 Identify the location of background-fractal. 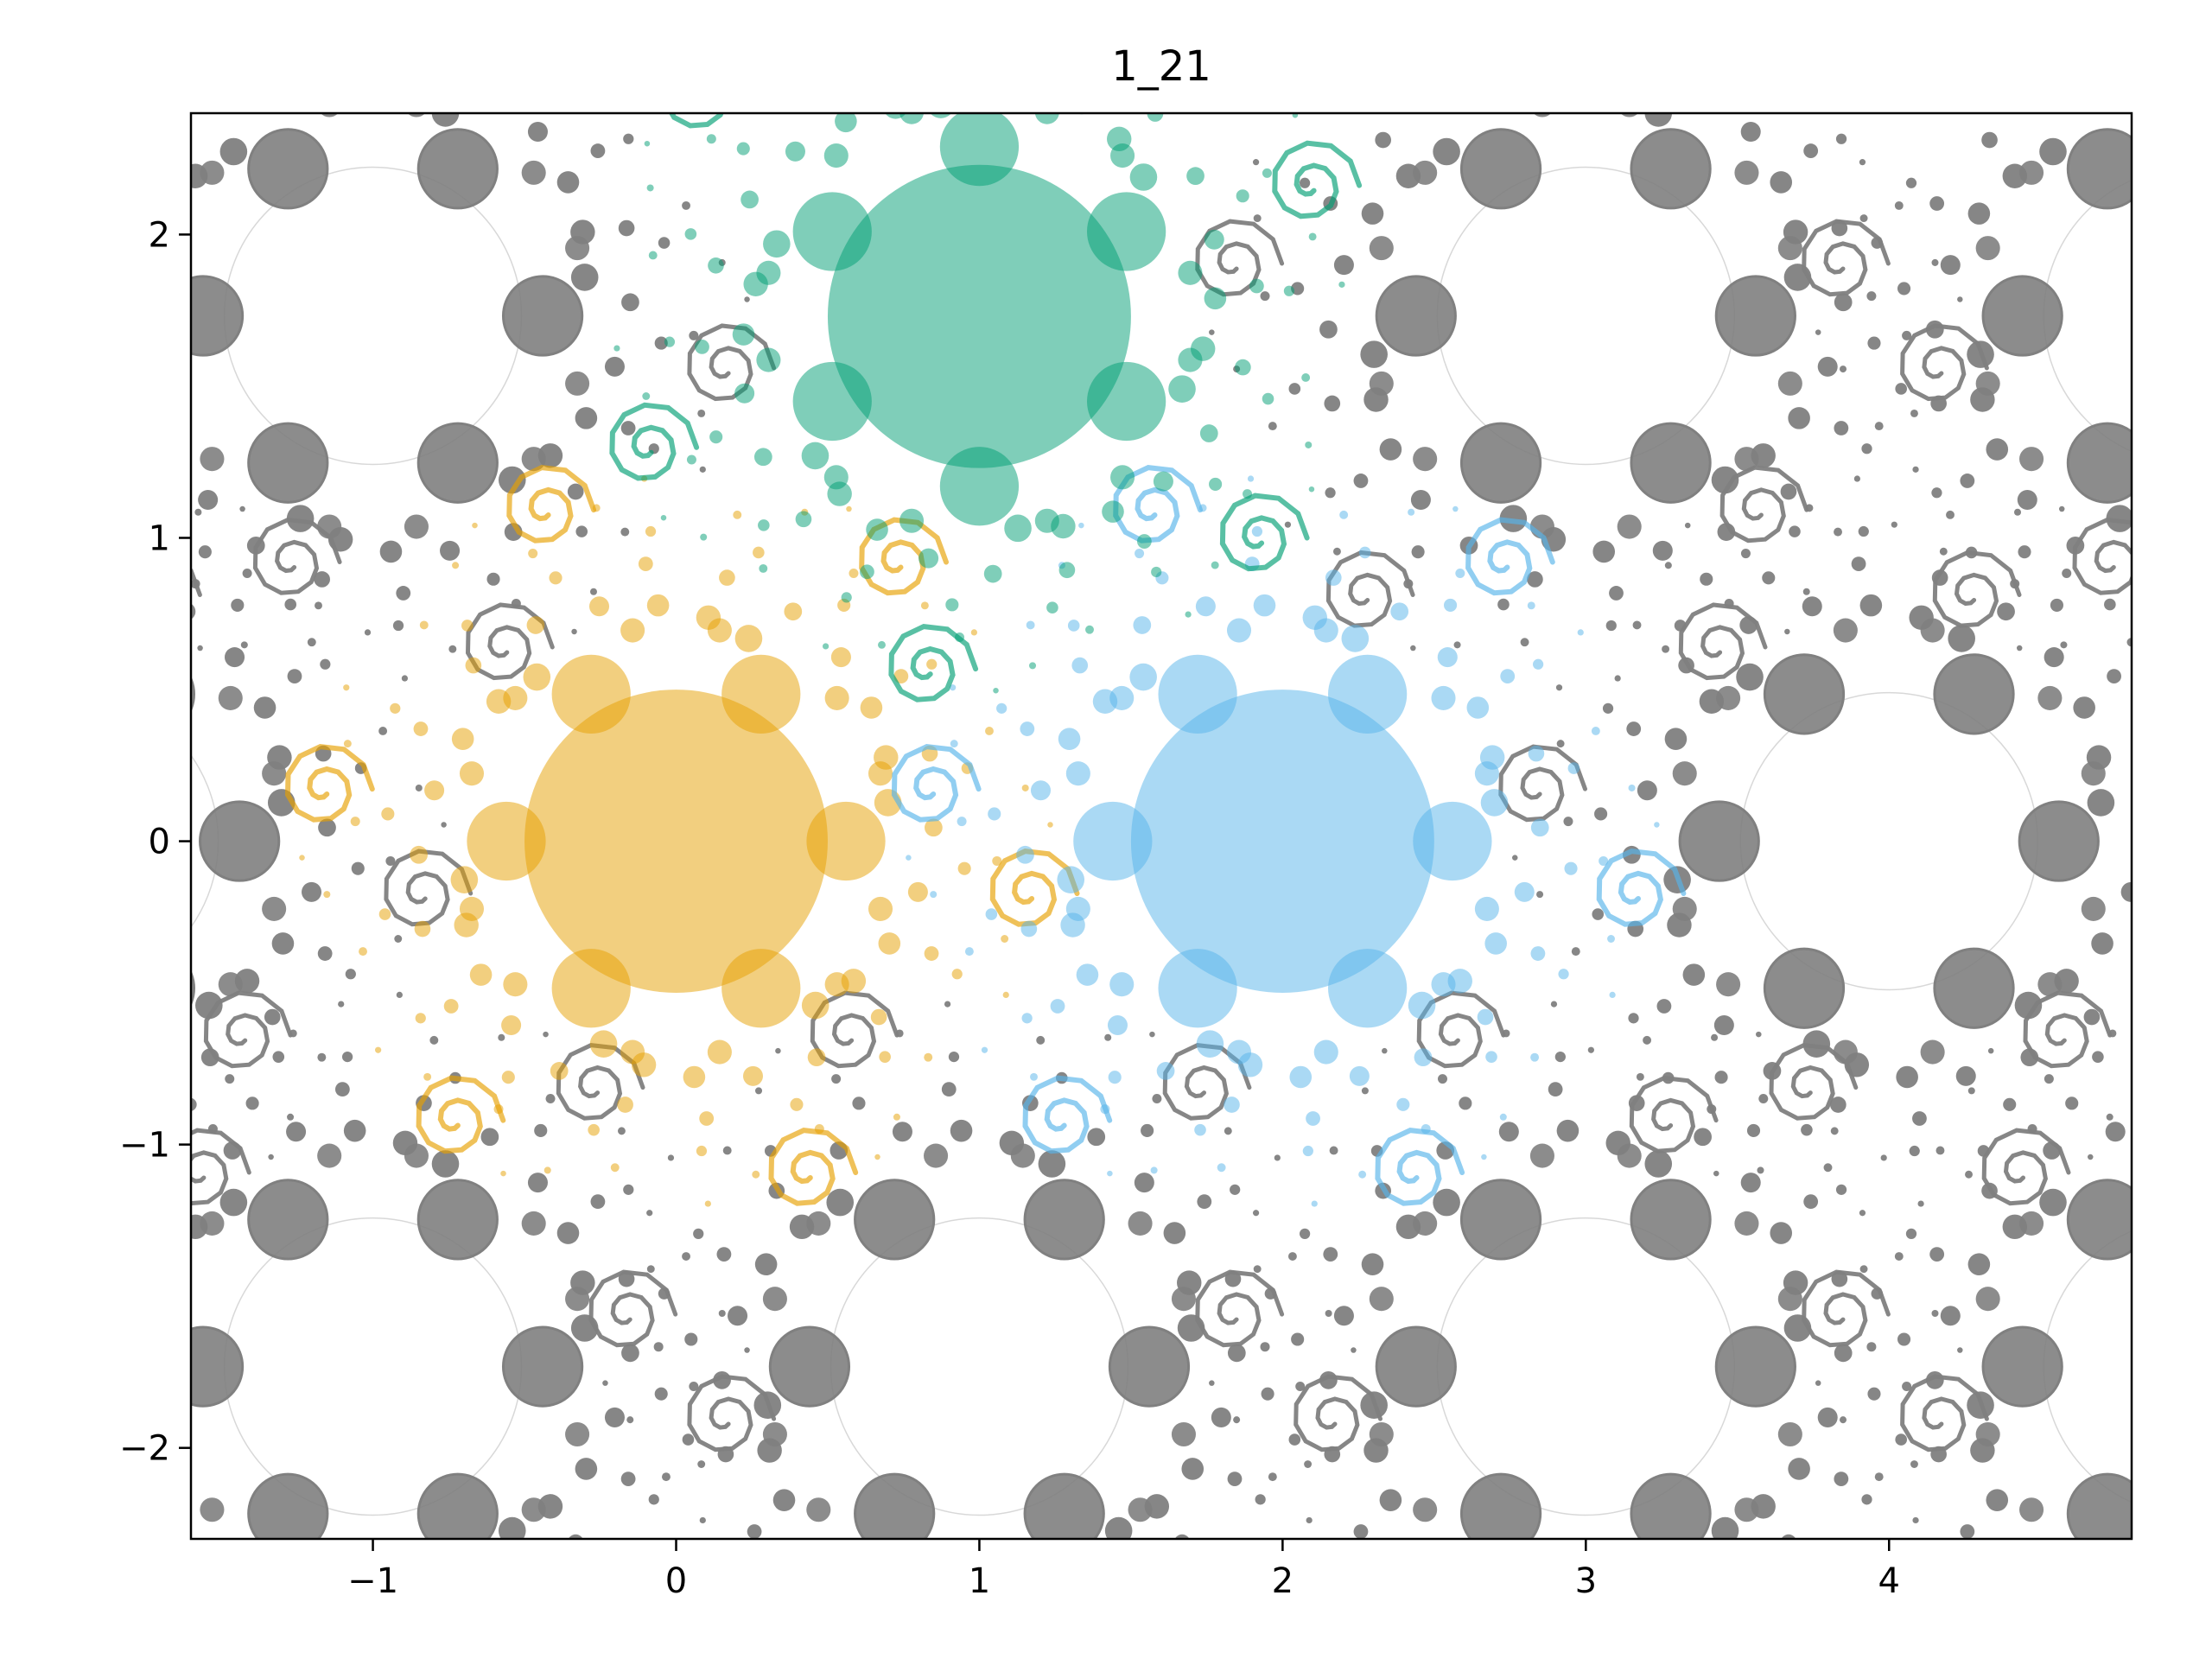
(1967, 1264).